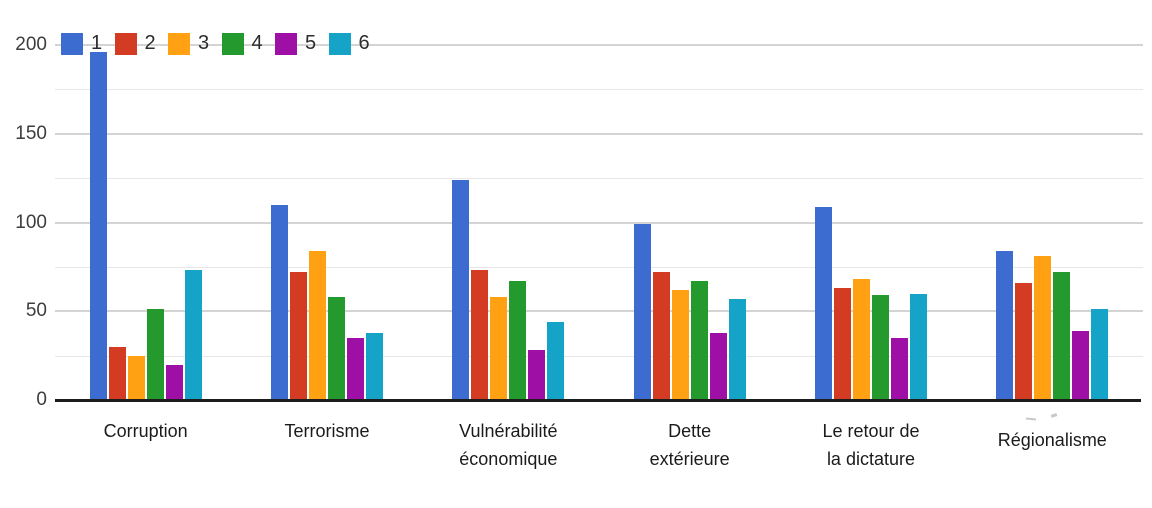 Image resolution: width=1152 pixels, height=508 pixels. Describe the element at coordinates (31, 44) in the screenshot. I see `y-axis-tick-label: 200` at that location.